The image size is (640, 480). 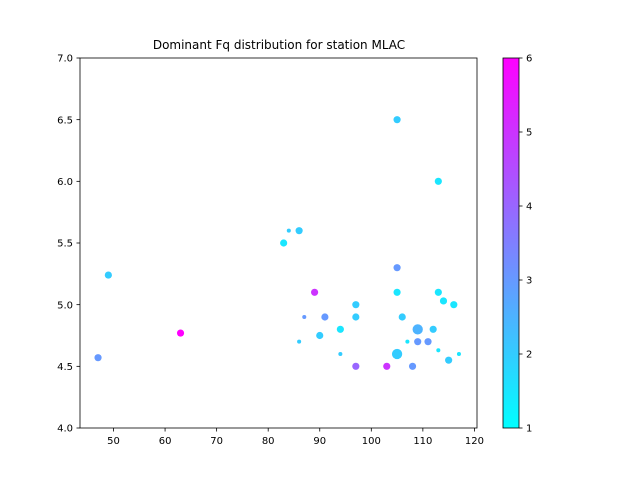 What do you see at coordinates (529, 59) in the screenshot?
I see `colorbar-tick-label: 6` at bounding box center [529, 59].